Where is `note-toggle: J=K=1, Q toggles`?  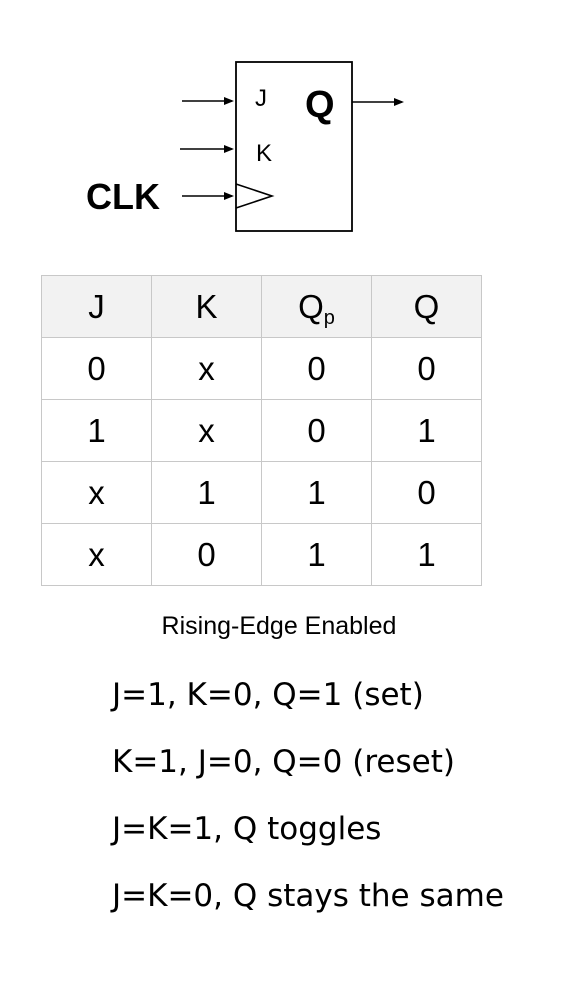
note-toggle: J=K=1, Q toggles is located at coordinates (247, 829).